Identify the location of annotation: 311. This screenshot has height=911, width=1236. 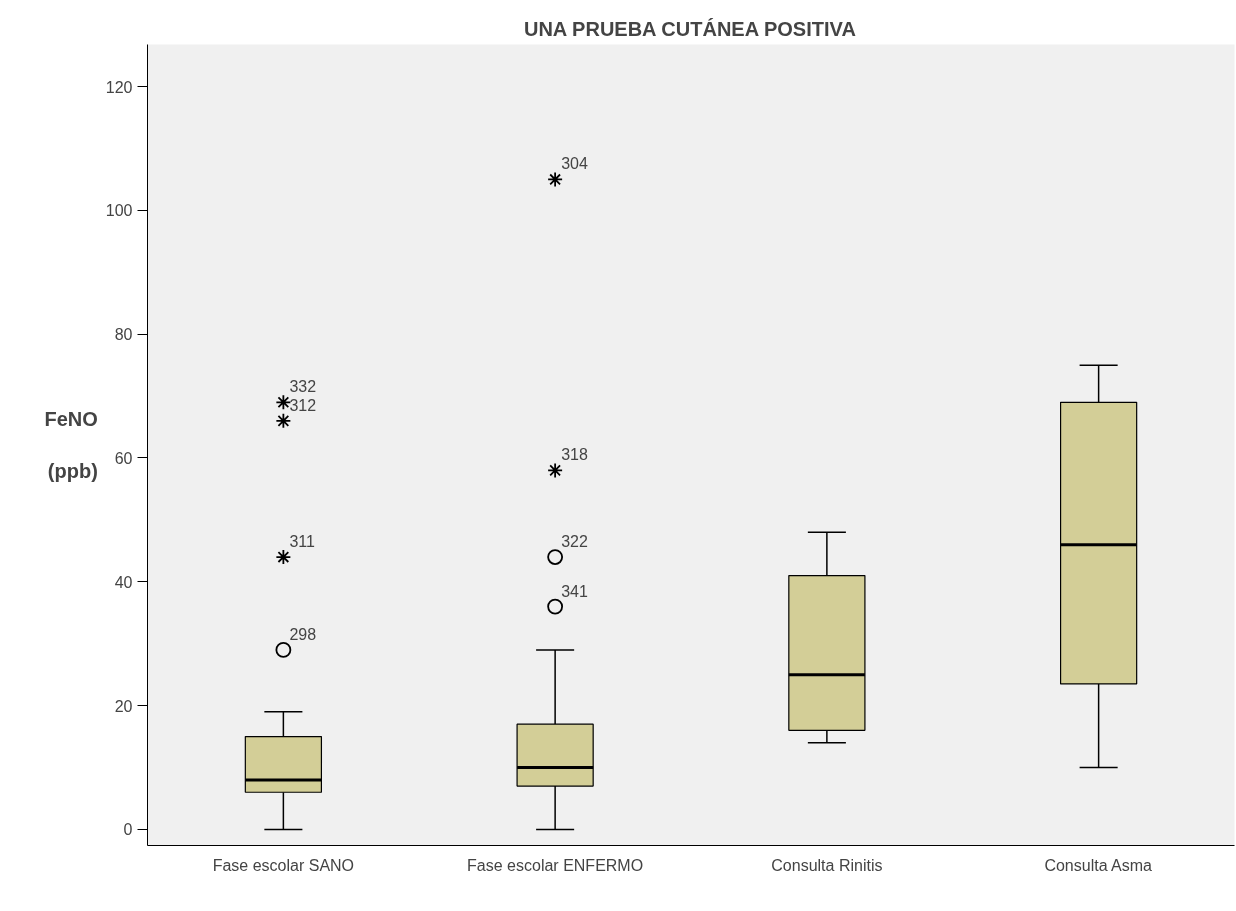
(302, 542).